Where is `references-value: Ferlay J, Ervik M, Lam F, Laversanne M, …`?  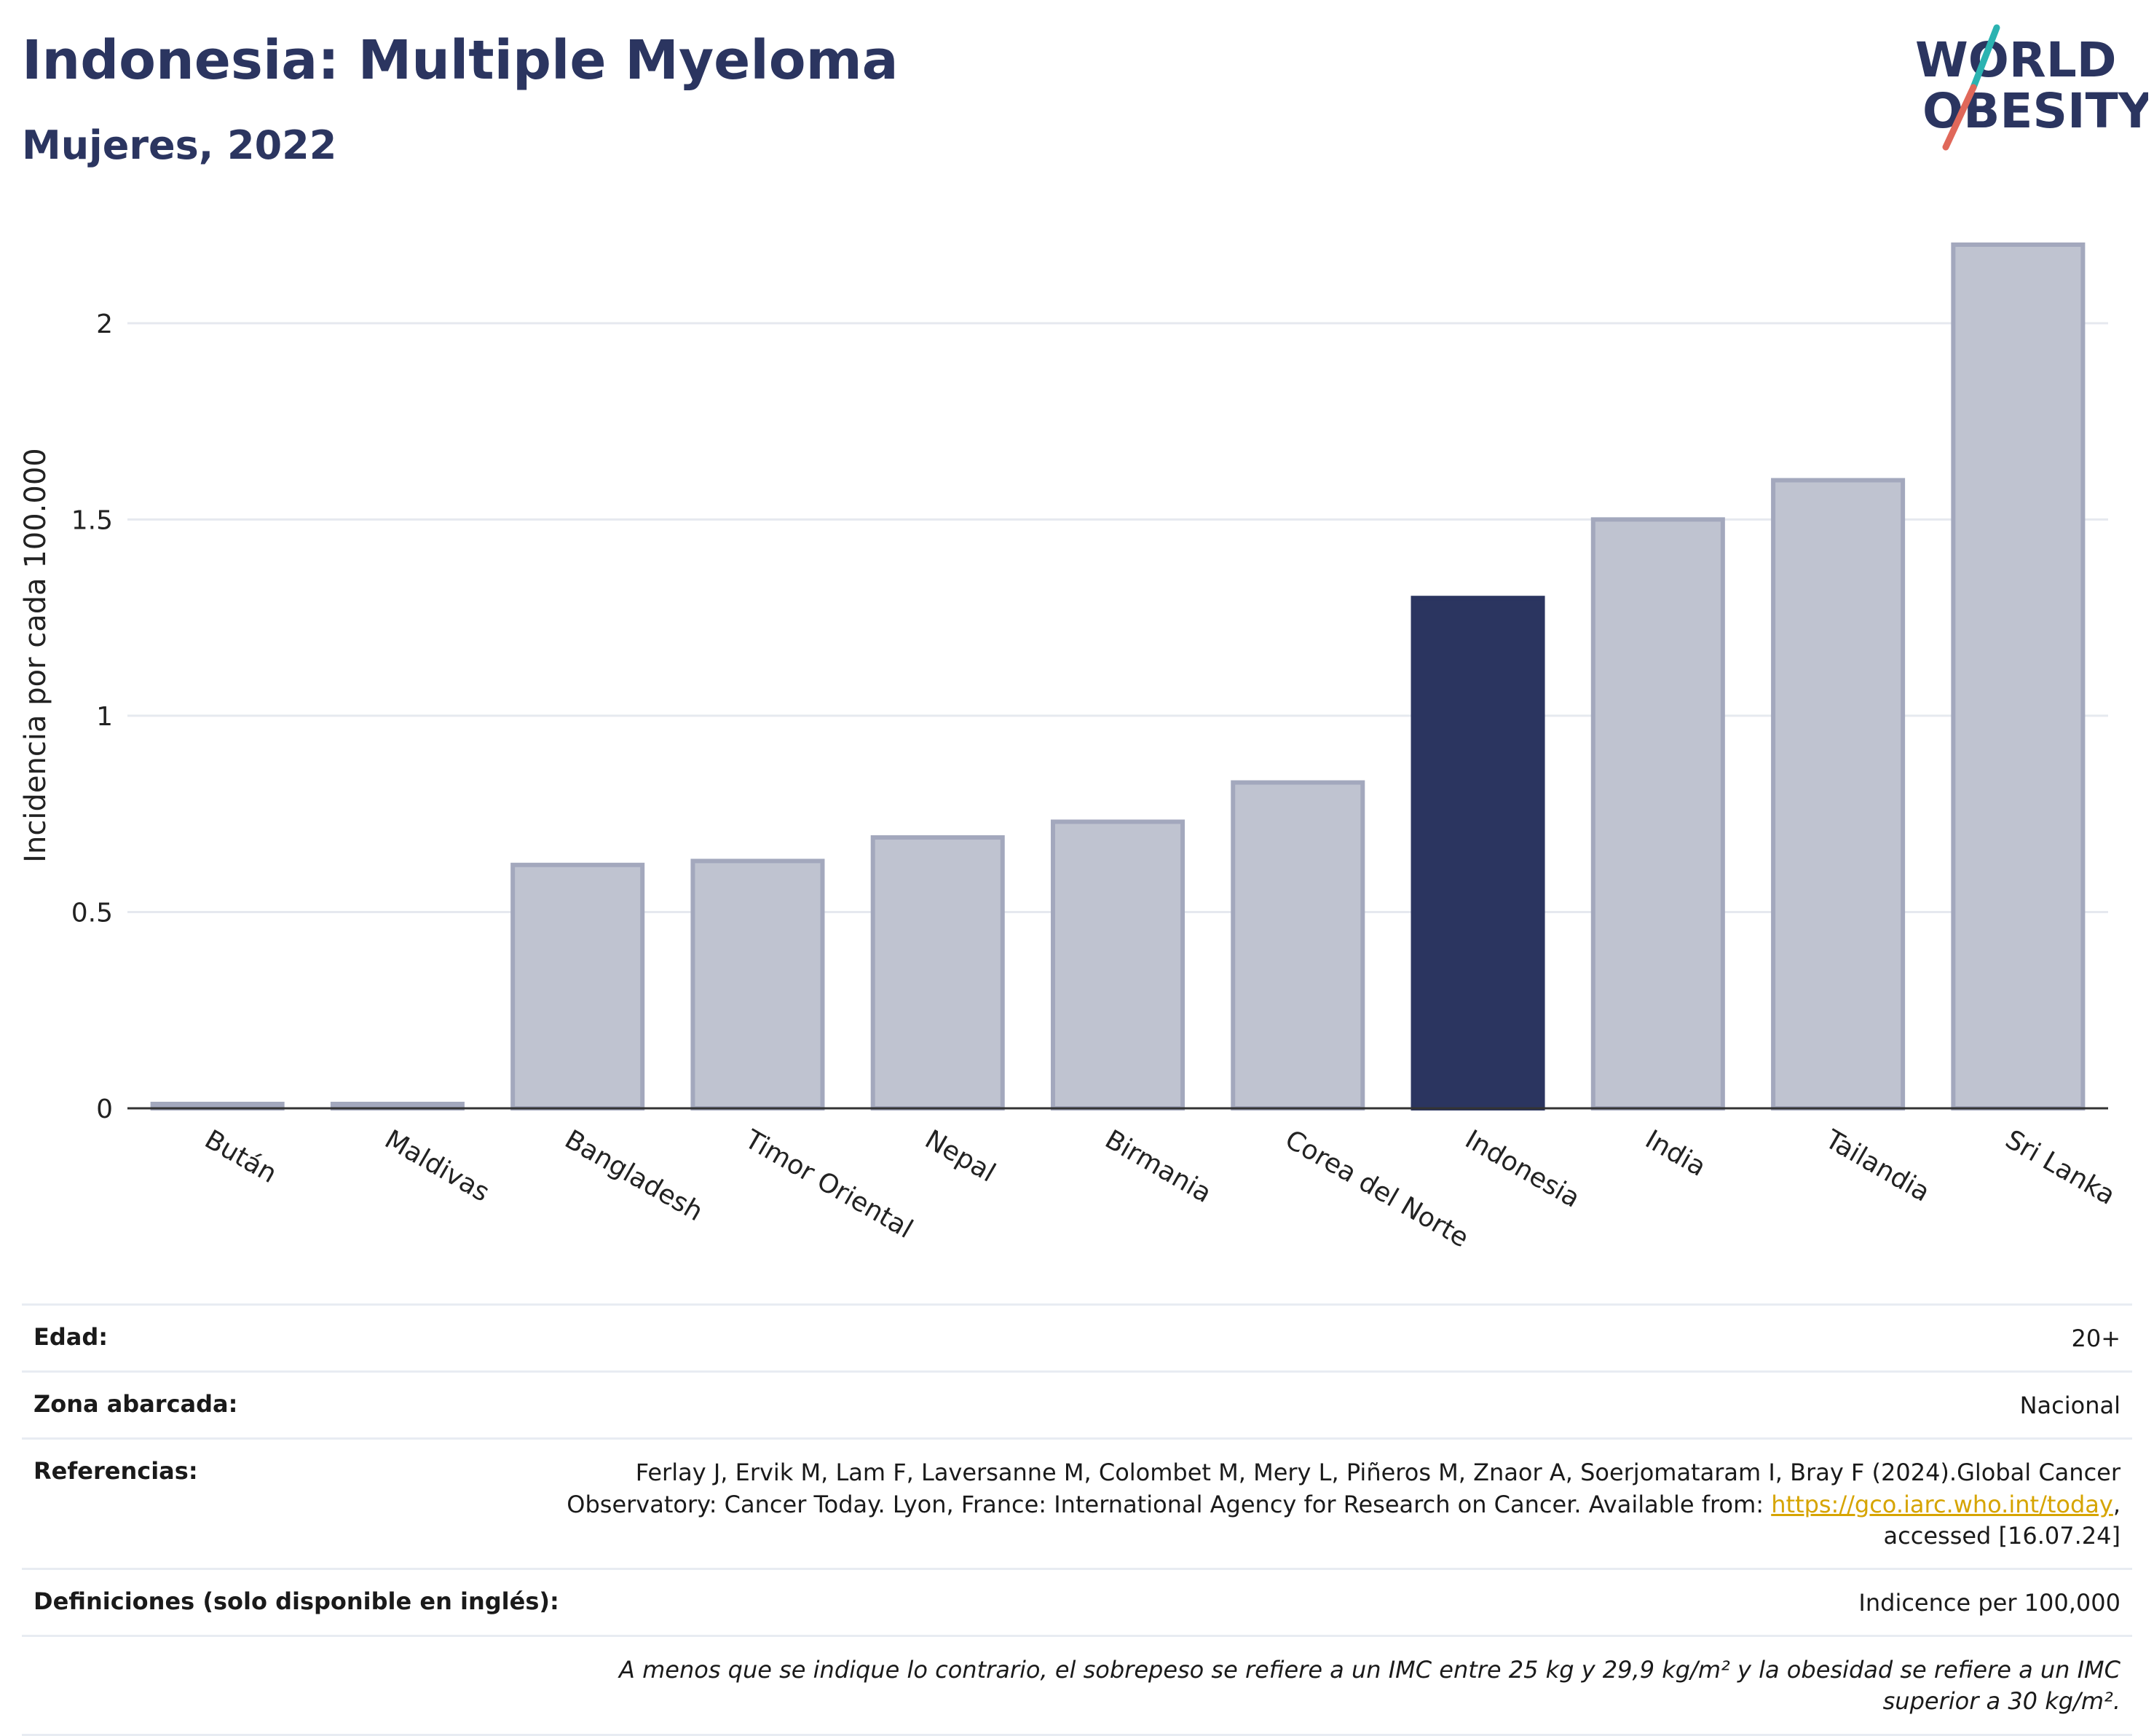
references-value: Ferlay J, Ervik M, Lam F, Laversanne M, … is located at coordinates (1319, 1504).